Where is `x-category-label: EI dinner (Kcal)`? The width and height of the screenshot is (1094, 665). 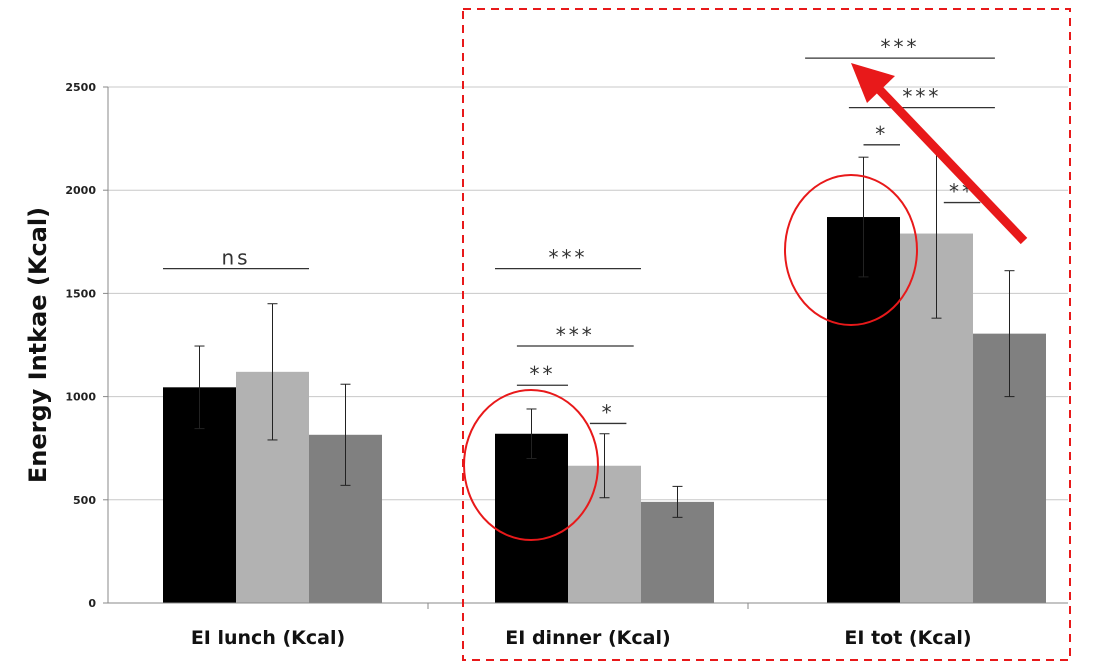
x-category-label: EI dinner (Kcal) is located at coordinates (587, 638).